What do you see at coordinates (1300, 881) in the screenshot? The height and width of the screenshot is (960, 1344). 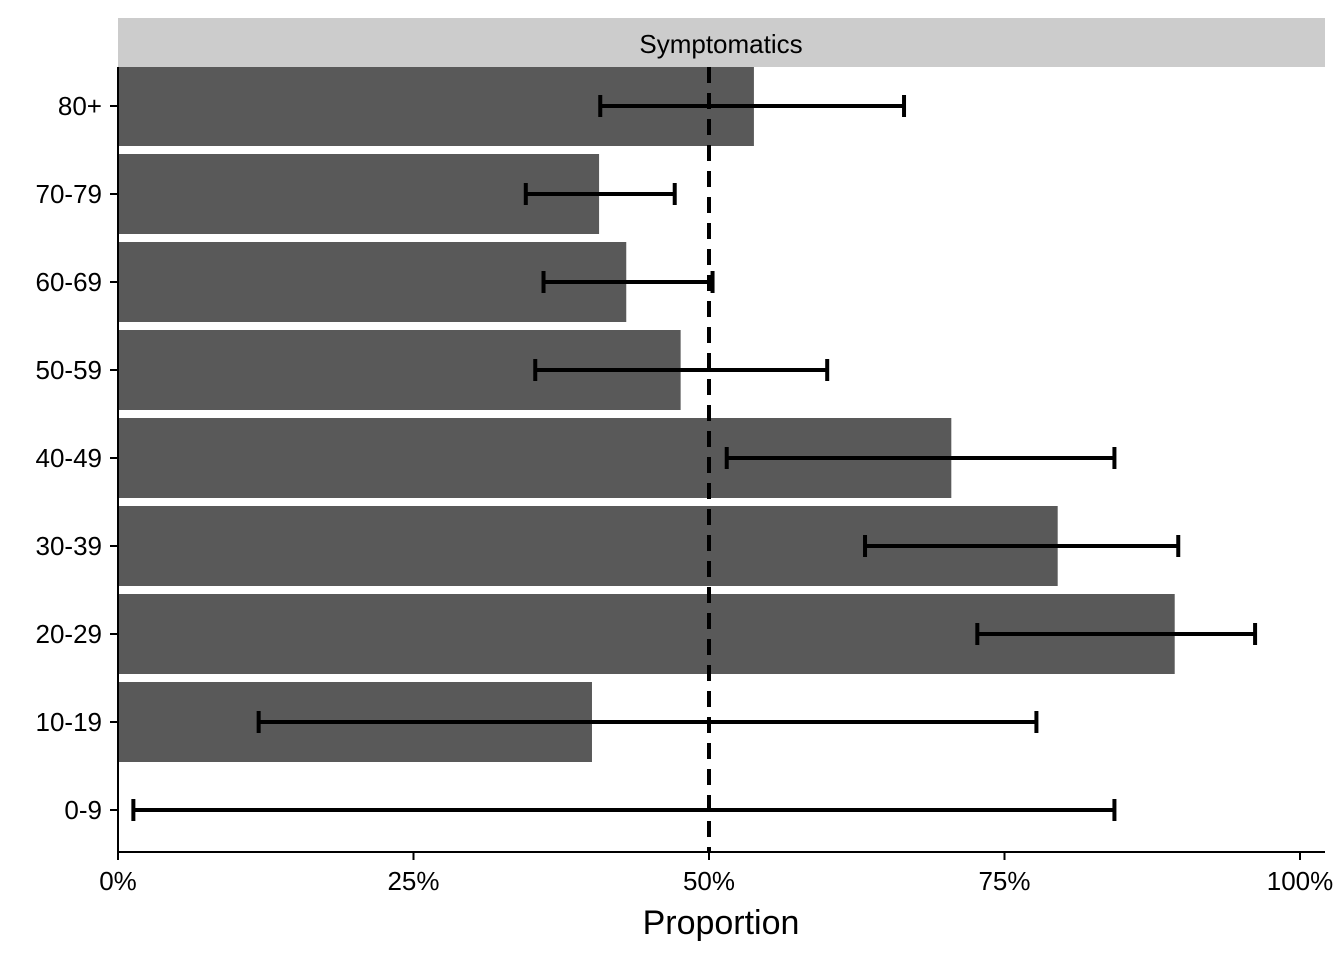 I see `x-tick-label: 100%` at bounding box center [1300, 881].